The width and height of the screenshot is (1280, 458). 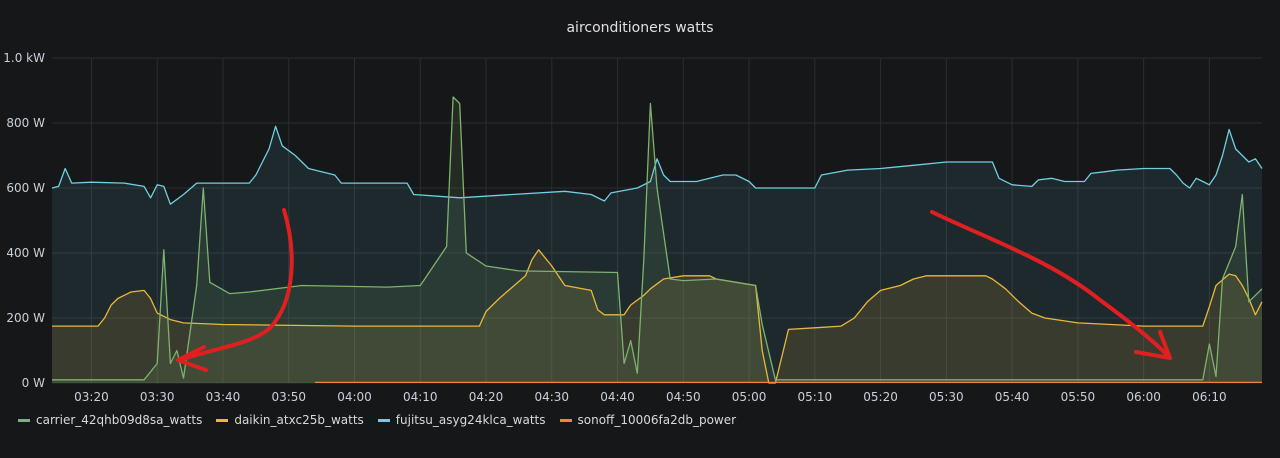 I want to click on legend-item-carrier_42qhb09d8sa_watts: carrier_42qhb09d8sa_watts, so click(x=110, y=420).